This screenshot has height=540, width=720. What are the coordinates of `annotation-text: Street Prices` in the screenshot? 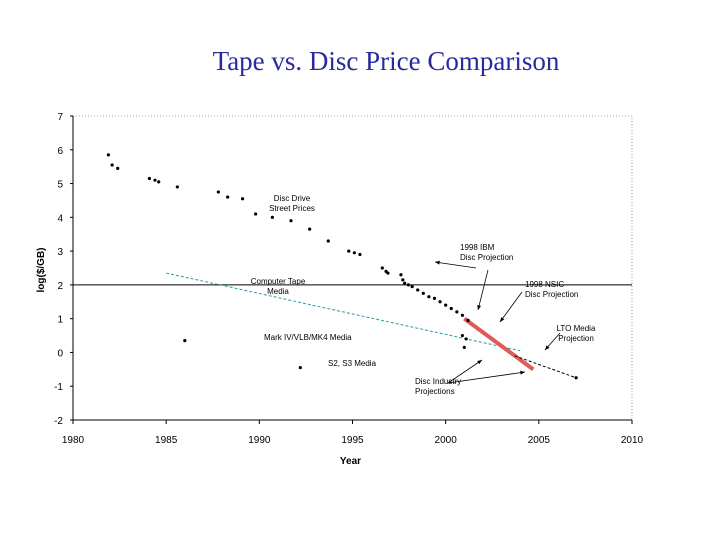 It's located at (292, 208).